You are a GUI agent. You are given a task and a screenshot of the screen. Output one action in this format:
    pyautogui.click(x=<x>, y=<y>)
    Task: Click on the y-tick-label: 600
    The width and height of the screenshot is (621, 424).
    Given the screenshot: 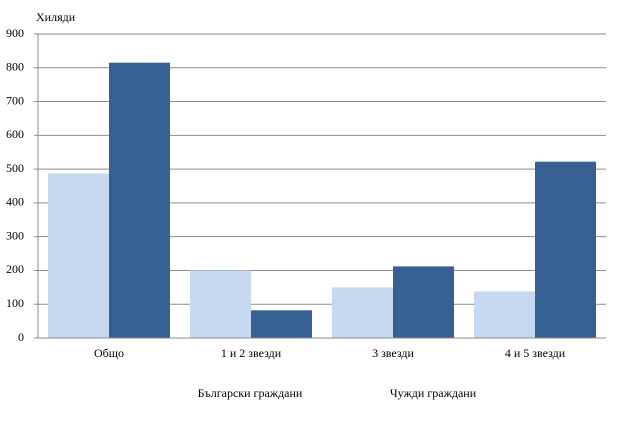 What is the action you would take?
    pyautogui.click(x=15, y=134)
    